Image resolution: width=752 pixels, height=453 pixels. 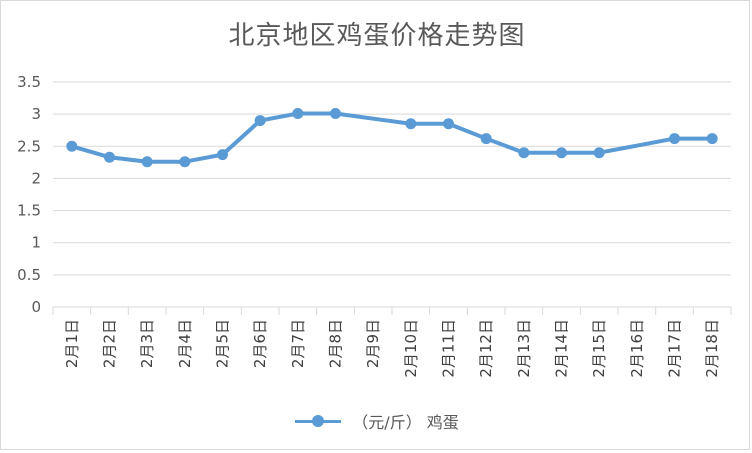 I want to click on legend-line-marker, so click(x=318, y=421).